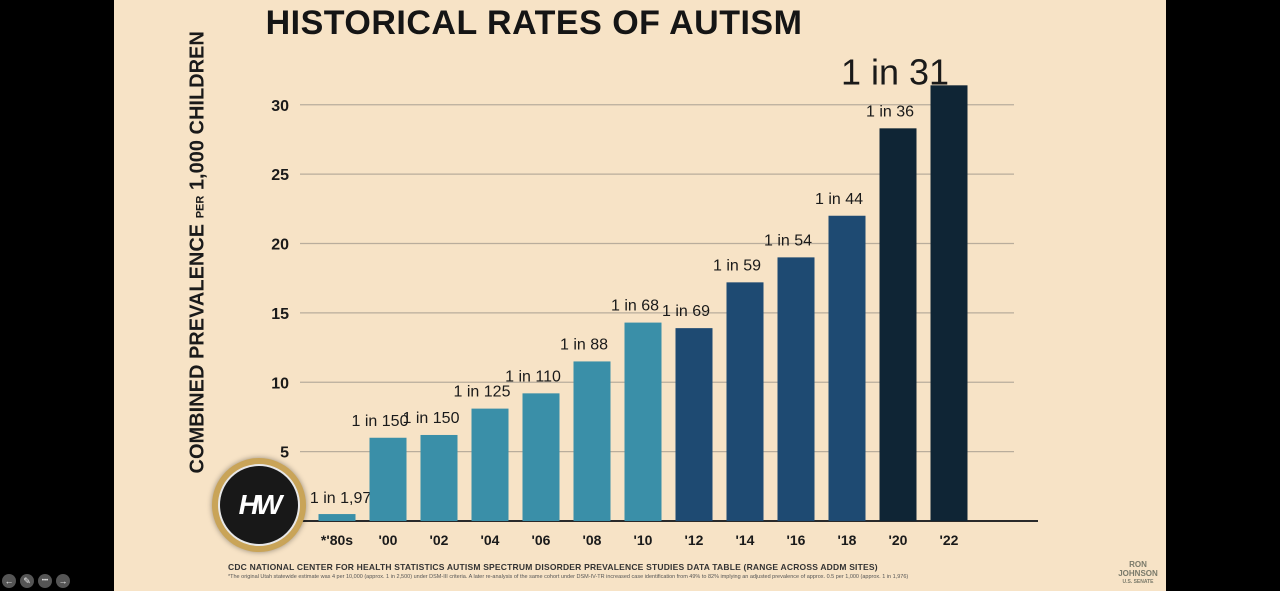 This screenshot has height=591, width=1280. What do you see at coordinates (643, 540) in the screenshot?
I see `x-tick-label: '10` at bounding box center [643, 540].